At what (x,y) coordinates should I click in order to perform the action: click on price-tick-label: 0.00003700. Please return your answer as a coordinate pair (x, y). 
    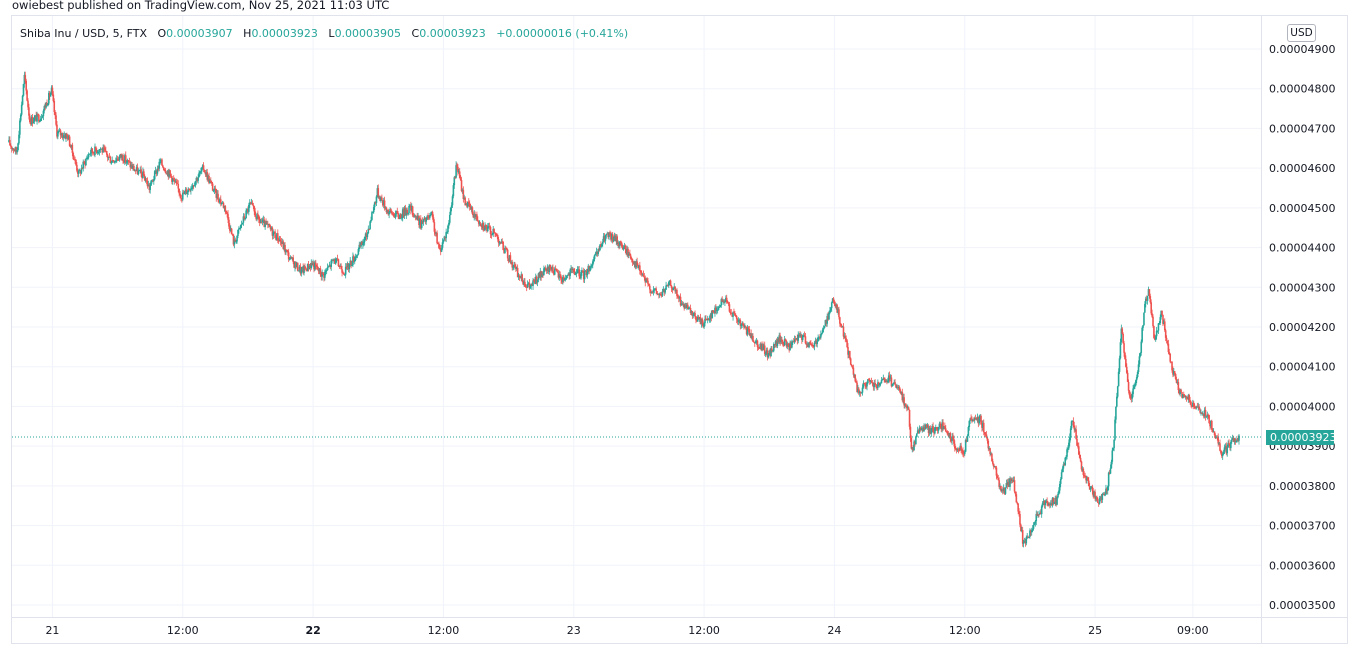
    Looking at the image, I should click on (1302, 526).